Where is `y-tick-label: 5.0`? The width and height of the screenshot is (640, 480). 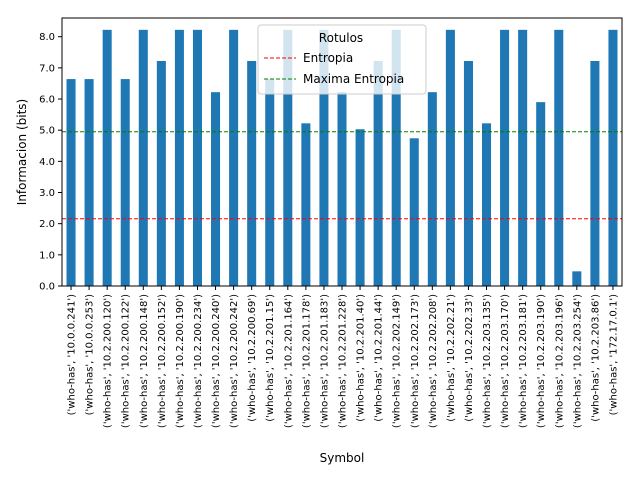 y-tick-label: 5.0 is located at coordinates (47, 131).